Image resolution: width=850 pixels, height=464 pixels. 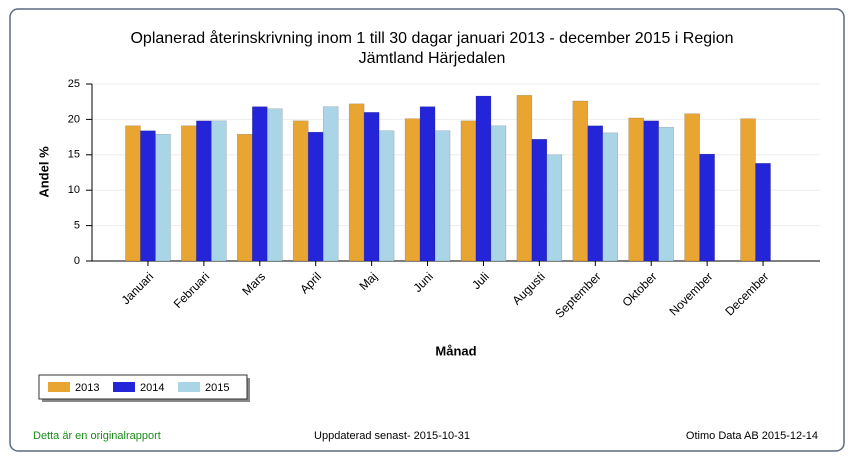 What do you see at coordinates (74, 155) in the screenshot?
I see `y-tick-label: 15` at bounding box center [74, 155].